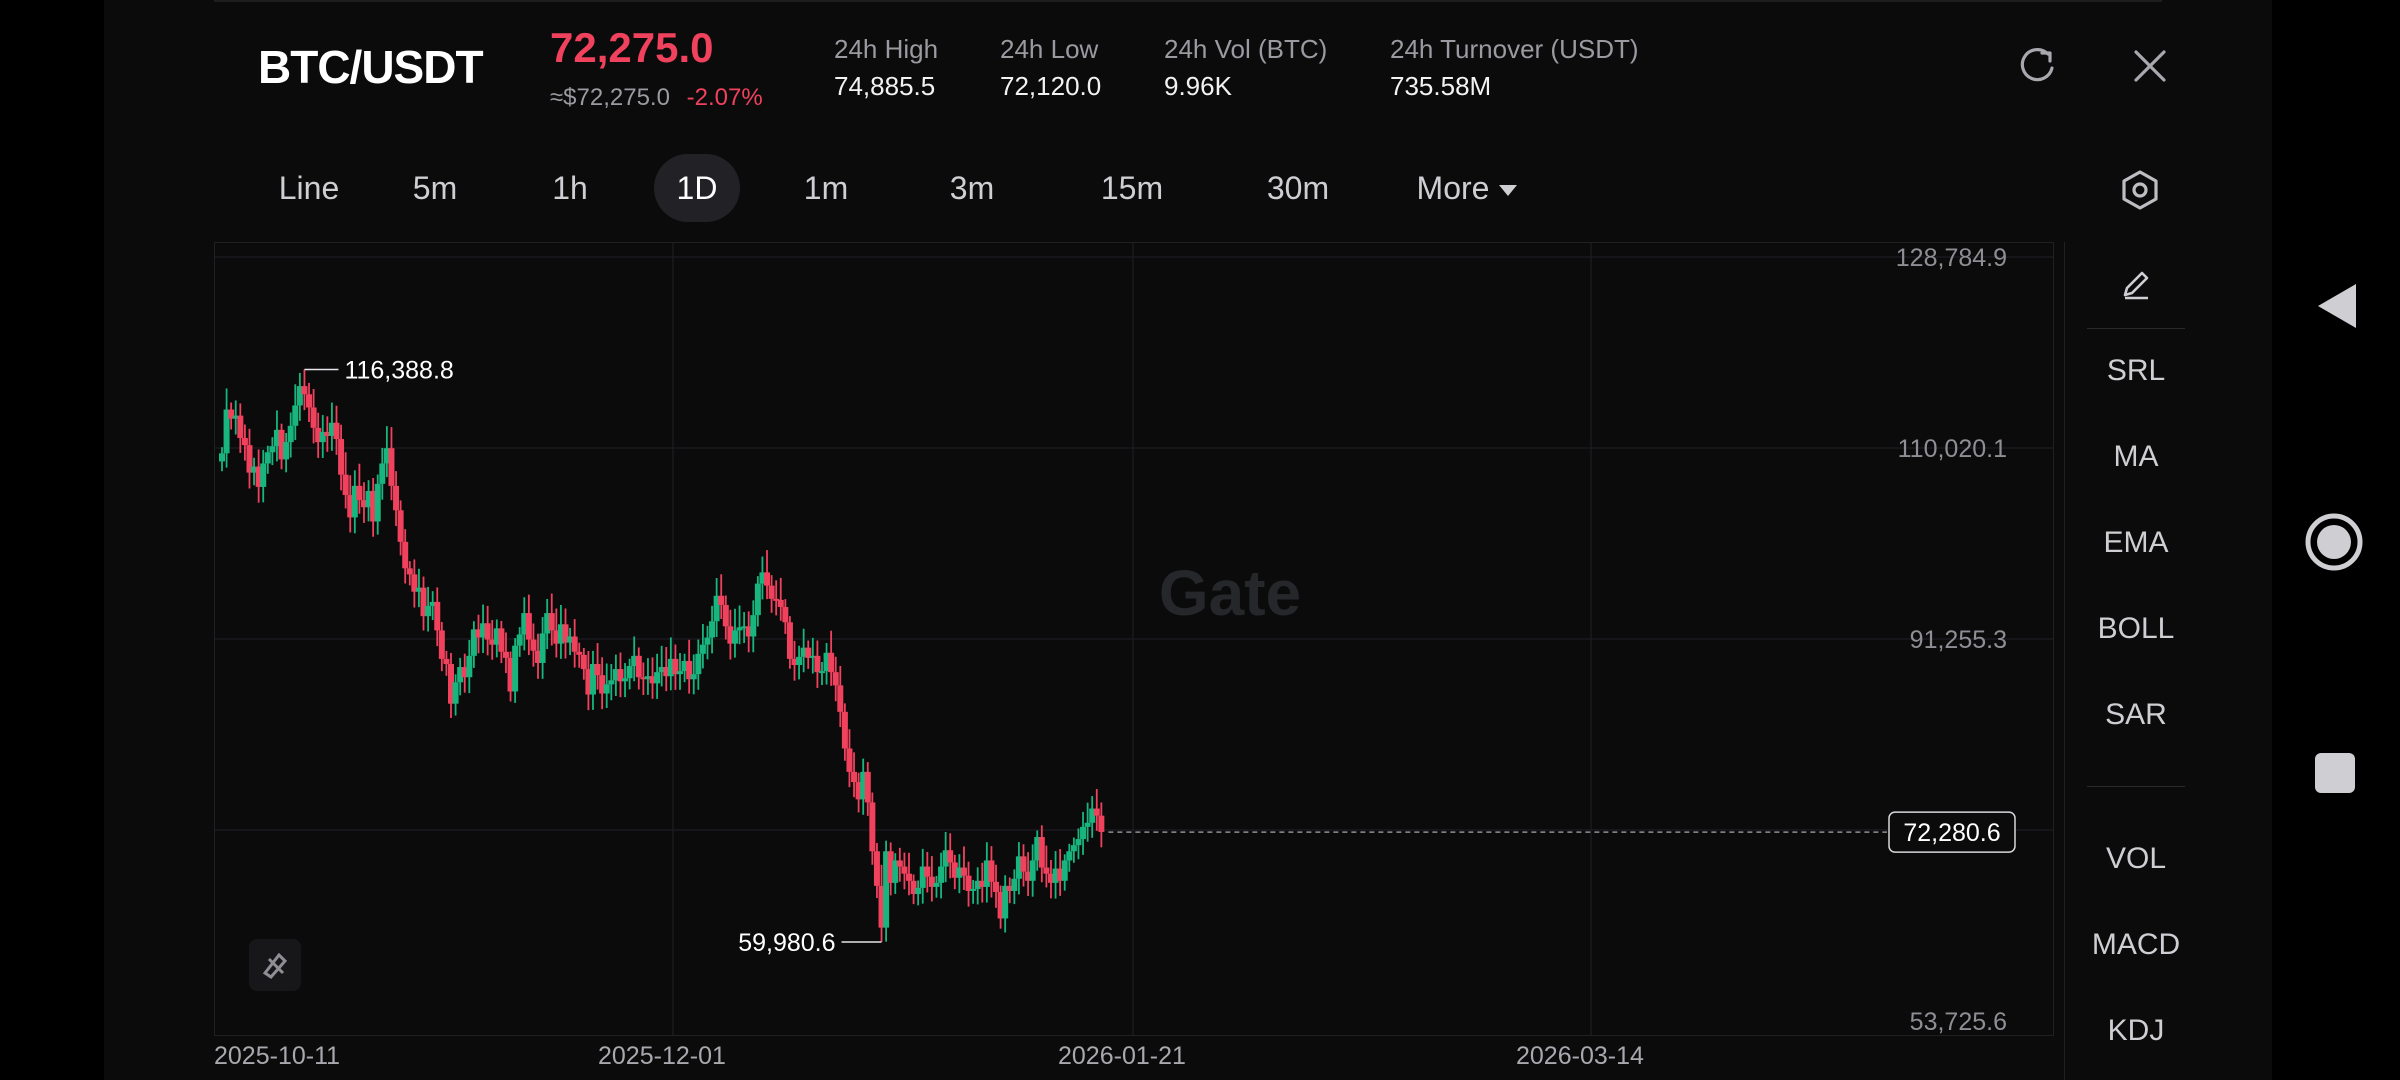  I want to click on tab-15m: 15m, so click(1132, 188).